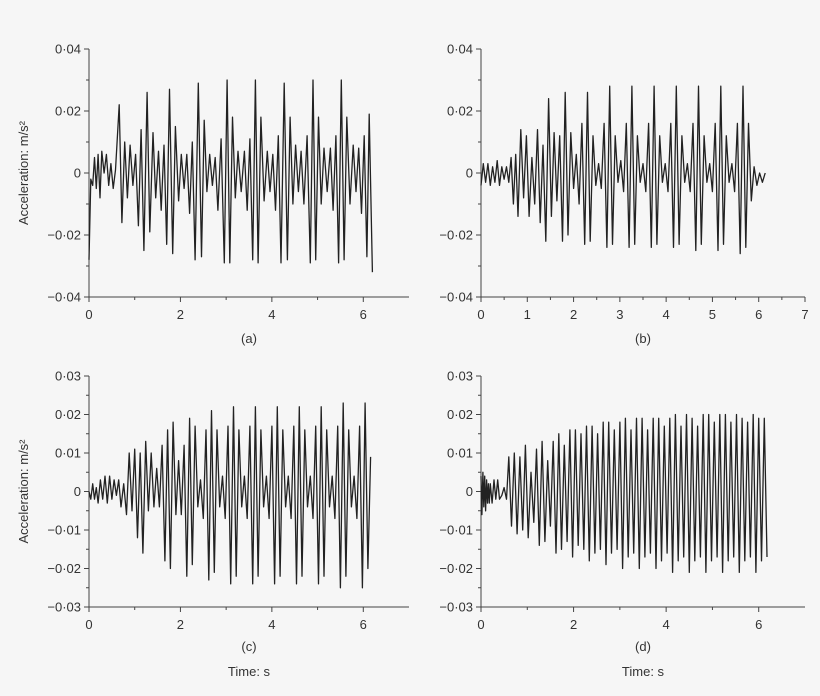 The width and height of the screenshot is (820, 696). I want to click on x-tick-label: 3, so click(619, 314).